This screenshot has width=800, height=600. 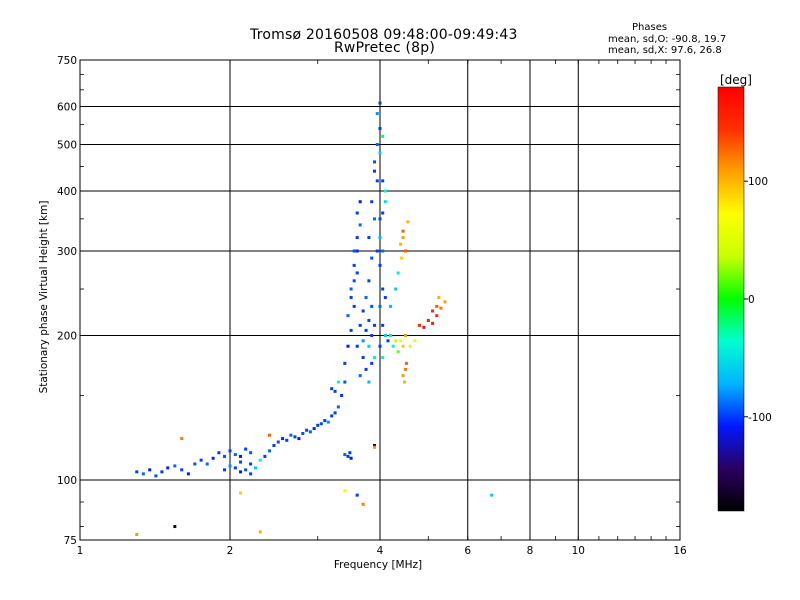 I want to click on x-tick-label: 16, so click(x=680, y=551).